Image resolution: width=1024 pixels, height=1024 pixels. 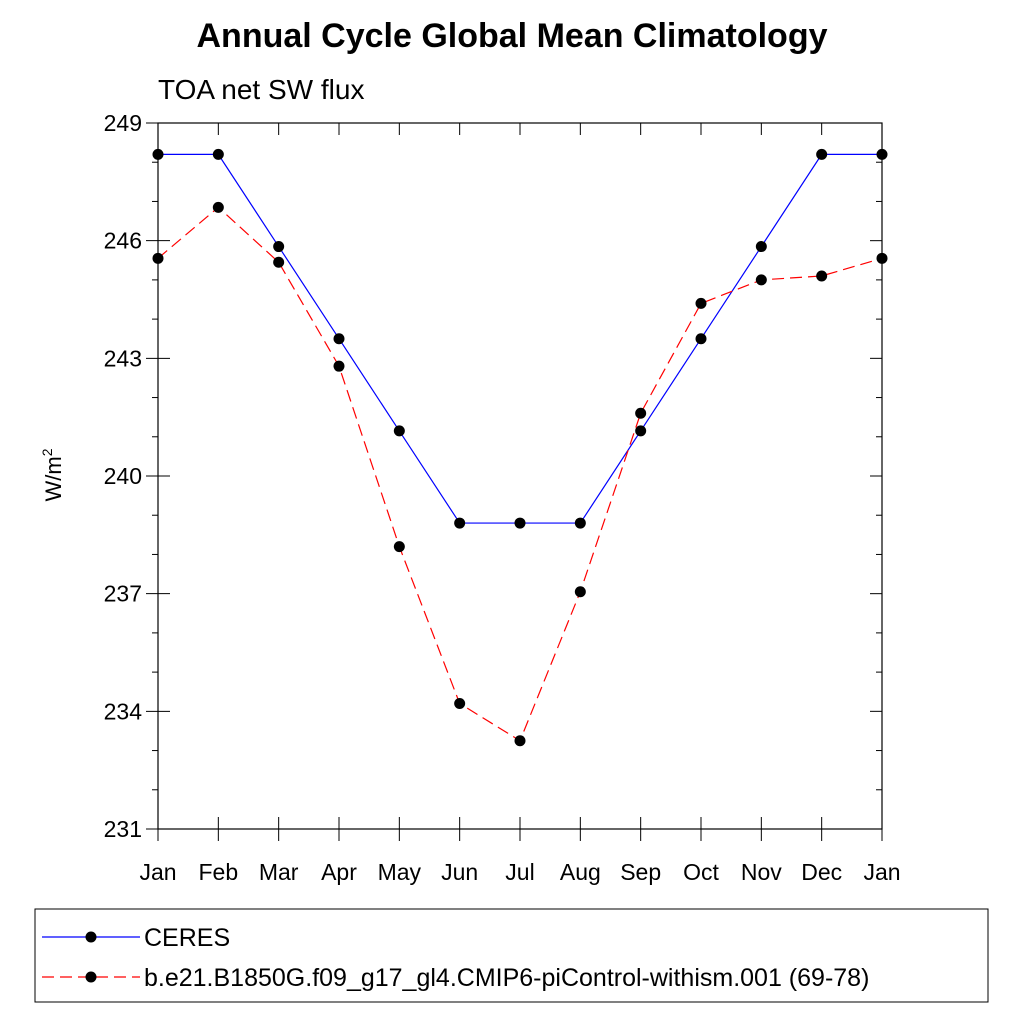 What do you see at coordinates (459, 872) in the screenshot?
I see `x-tick-label: Jun` at bounding box center [459, 872].